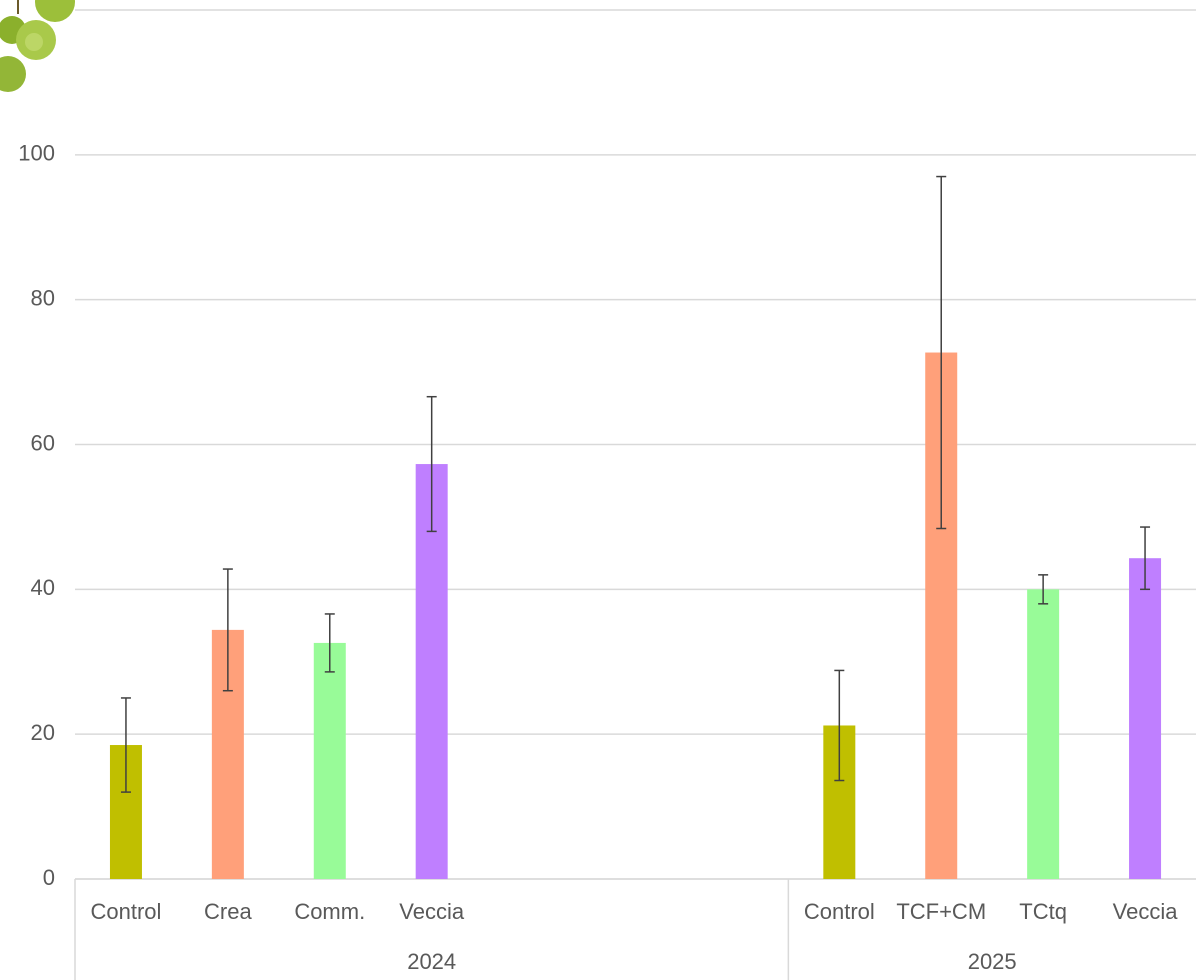 This screenshot has height=980, width=1196. What do you see at coordinates (941, 911) in the screenshot?
I see `x-tick-label: TCF+CM` at bounding box center [941, 911].